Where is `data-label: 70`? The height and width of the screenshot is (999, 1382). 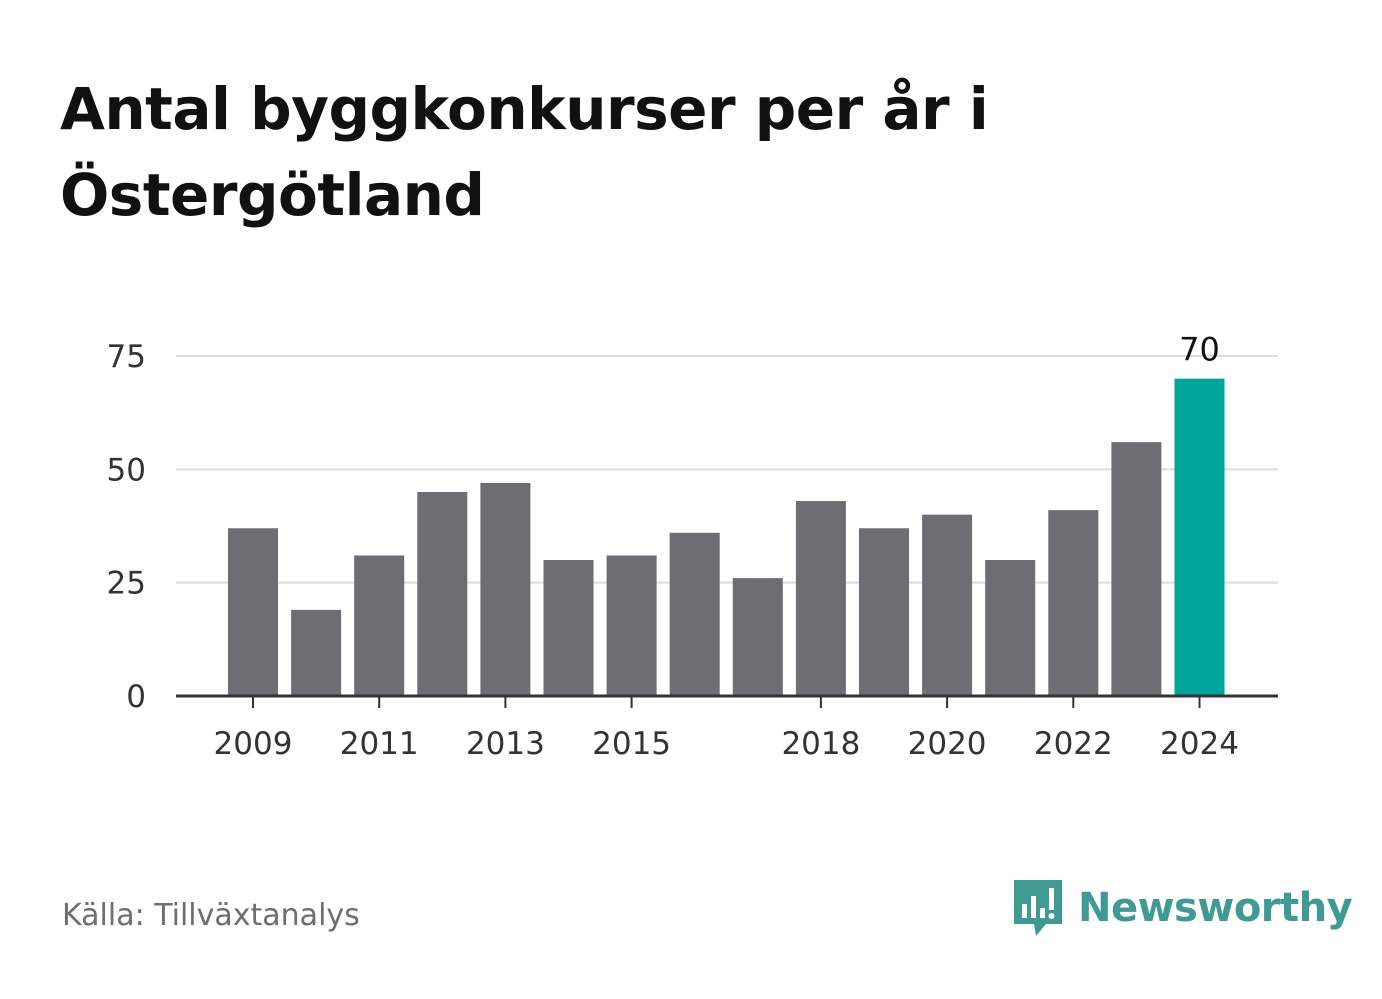
data-label: 70 is located at coordinates (1199, 350).